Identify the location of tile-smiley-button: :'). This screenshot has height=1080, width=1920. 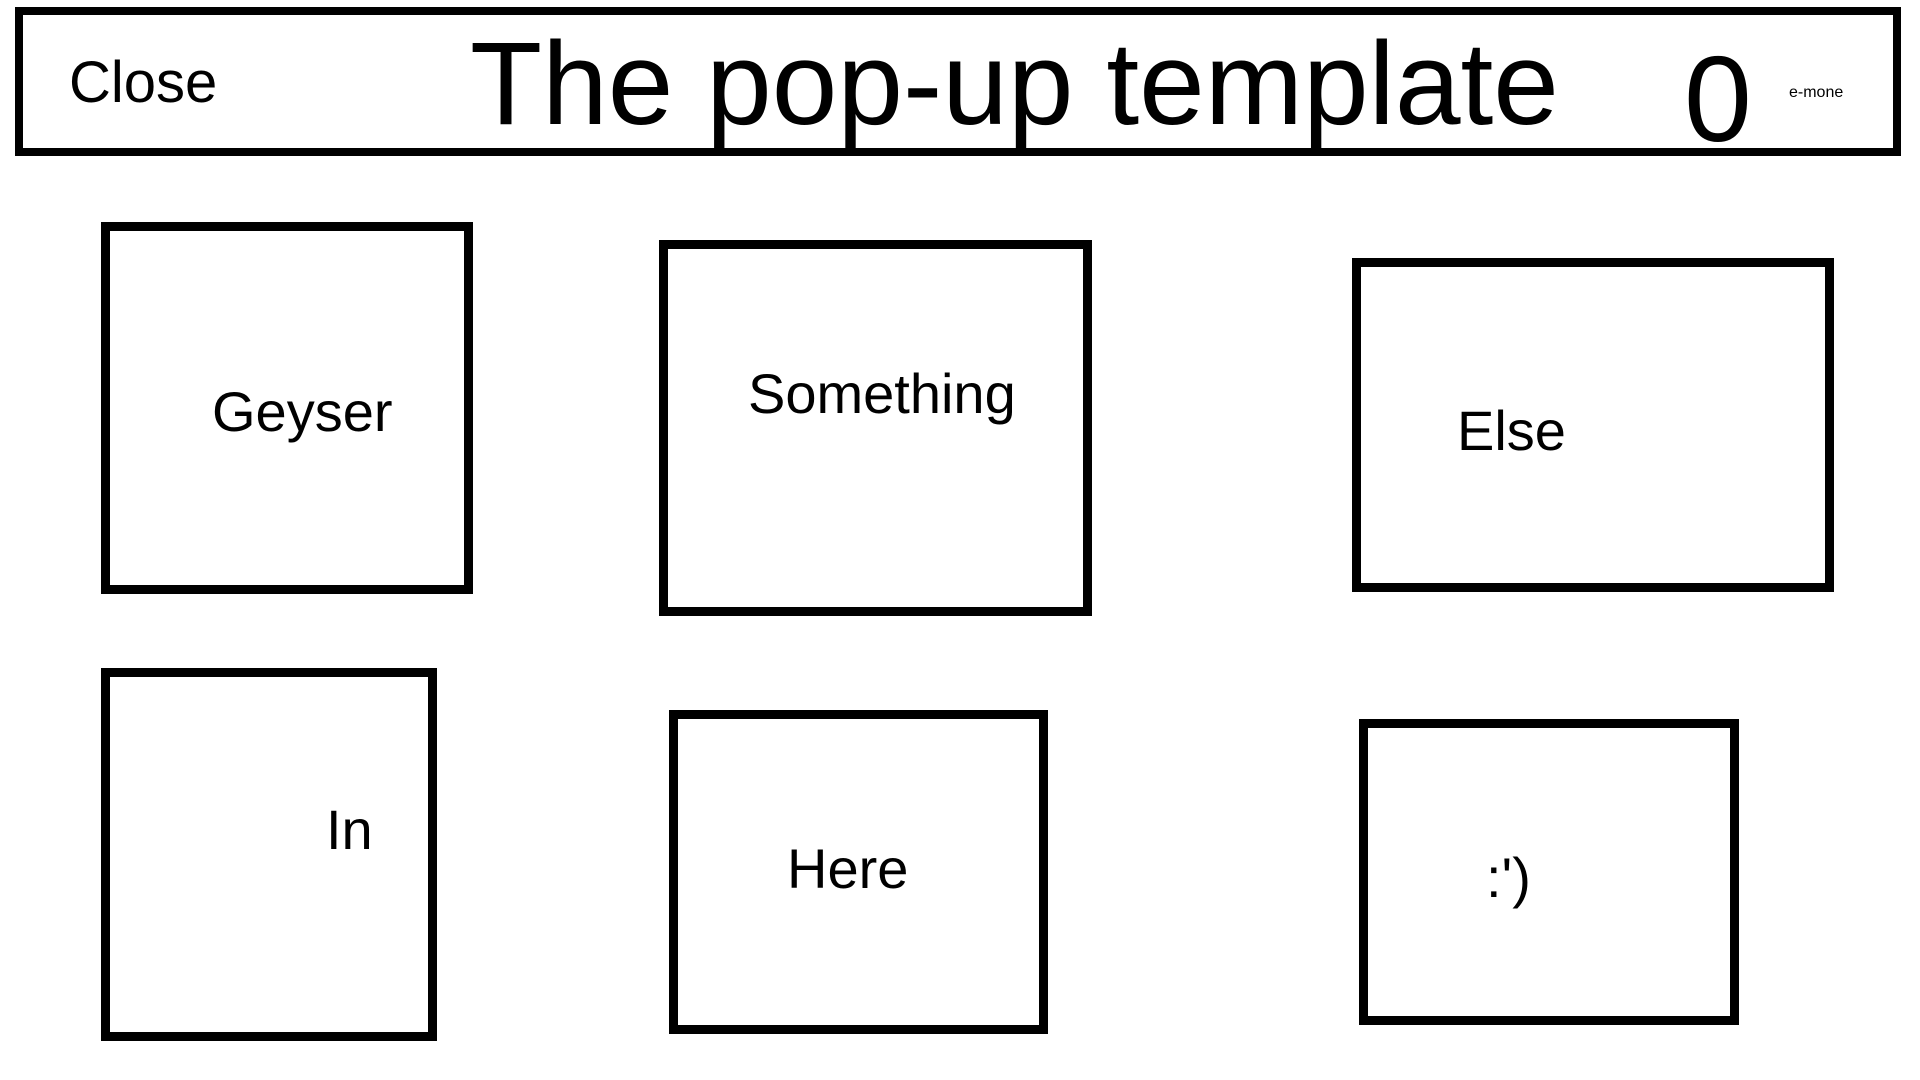
(1549, 872).